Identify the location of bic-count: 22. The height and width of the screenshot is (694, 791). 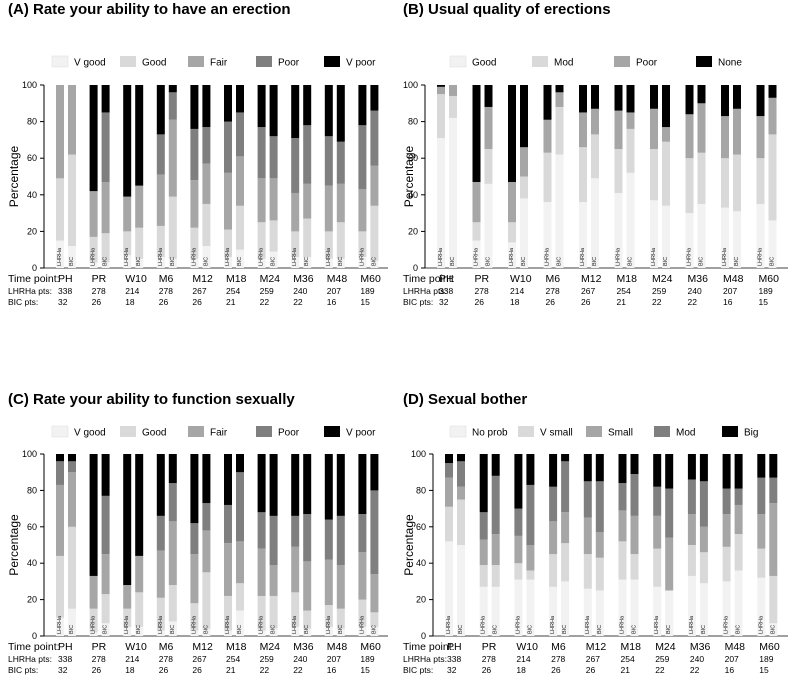
(660, 670).